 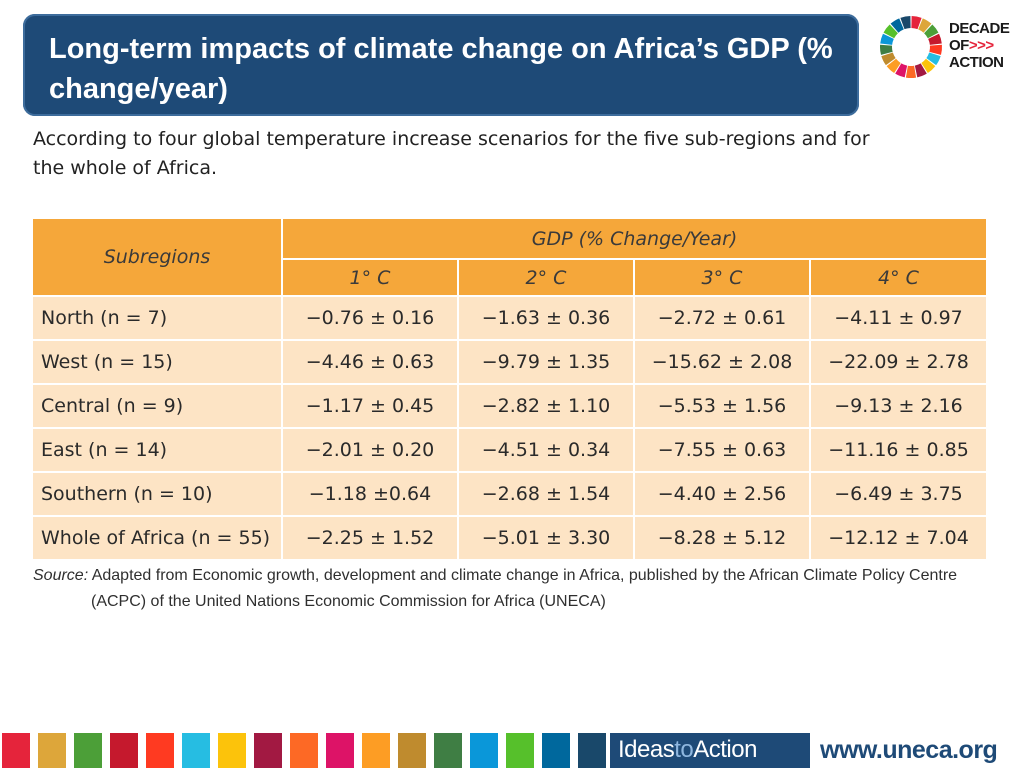 I want to click on logo-line-decade: DECADE, so click(x=979, y=28).